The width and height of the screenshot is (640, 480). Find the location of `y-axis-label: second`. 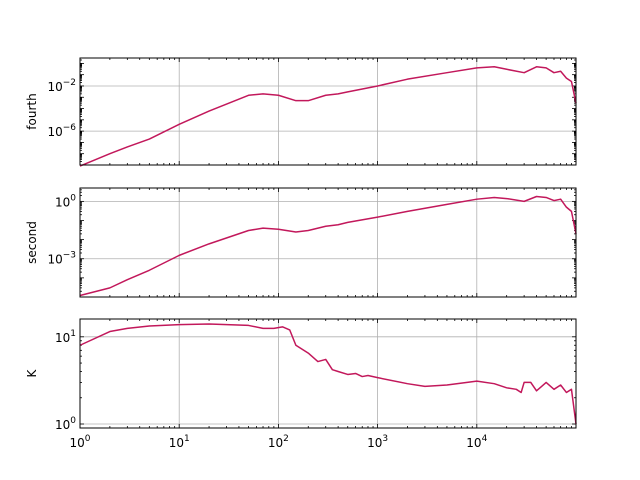

y-axis-label: second is located at coordinates (32, 242).